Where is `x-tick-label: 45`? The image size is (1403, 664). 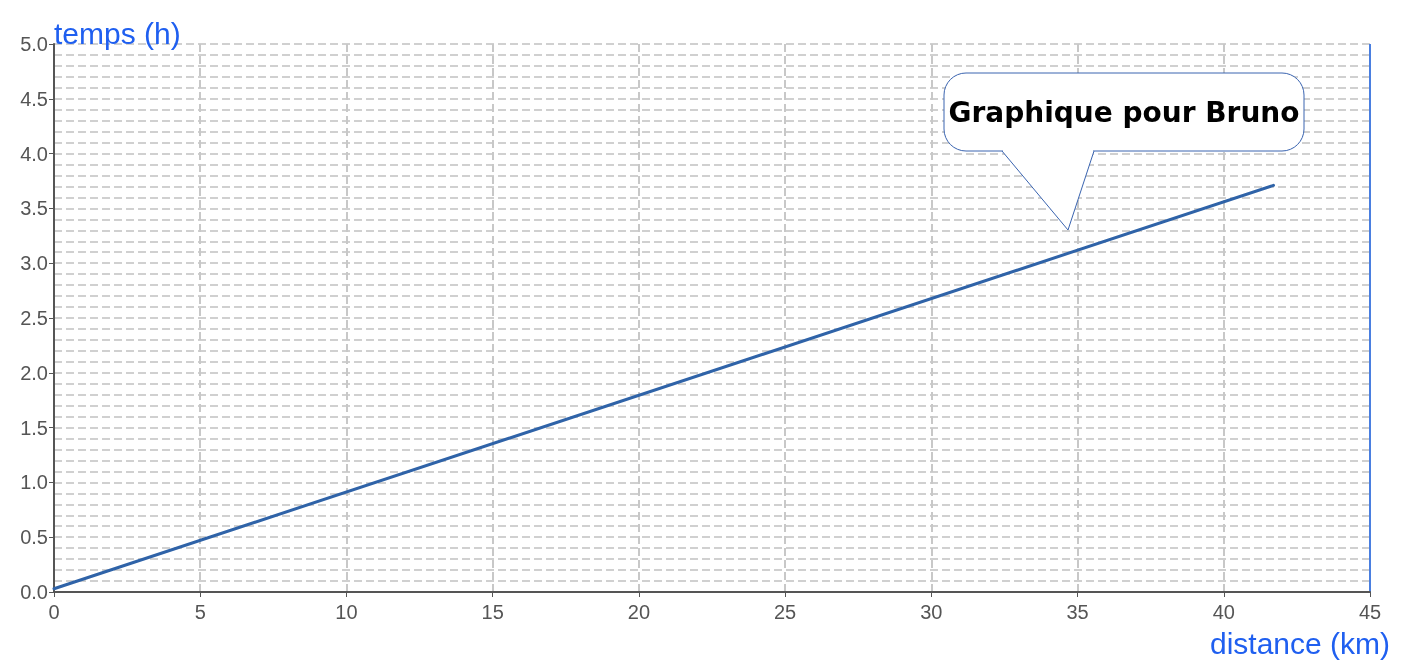 x-tick-label: 45 is located at coordinates (1370, 612).